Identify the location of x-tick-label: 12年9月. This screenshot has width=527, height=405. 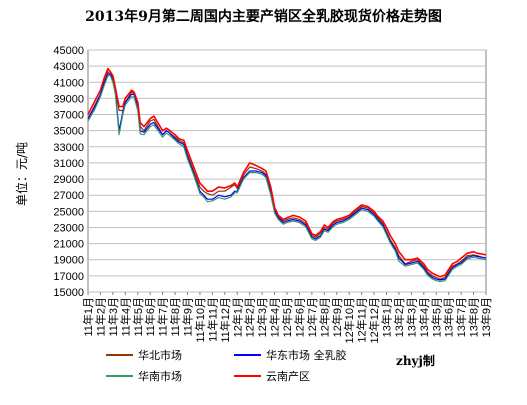
(337, 317).